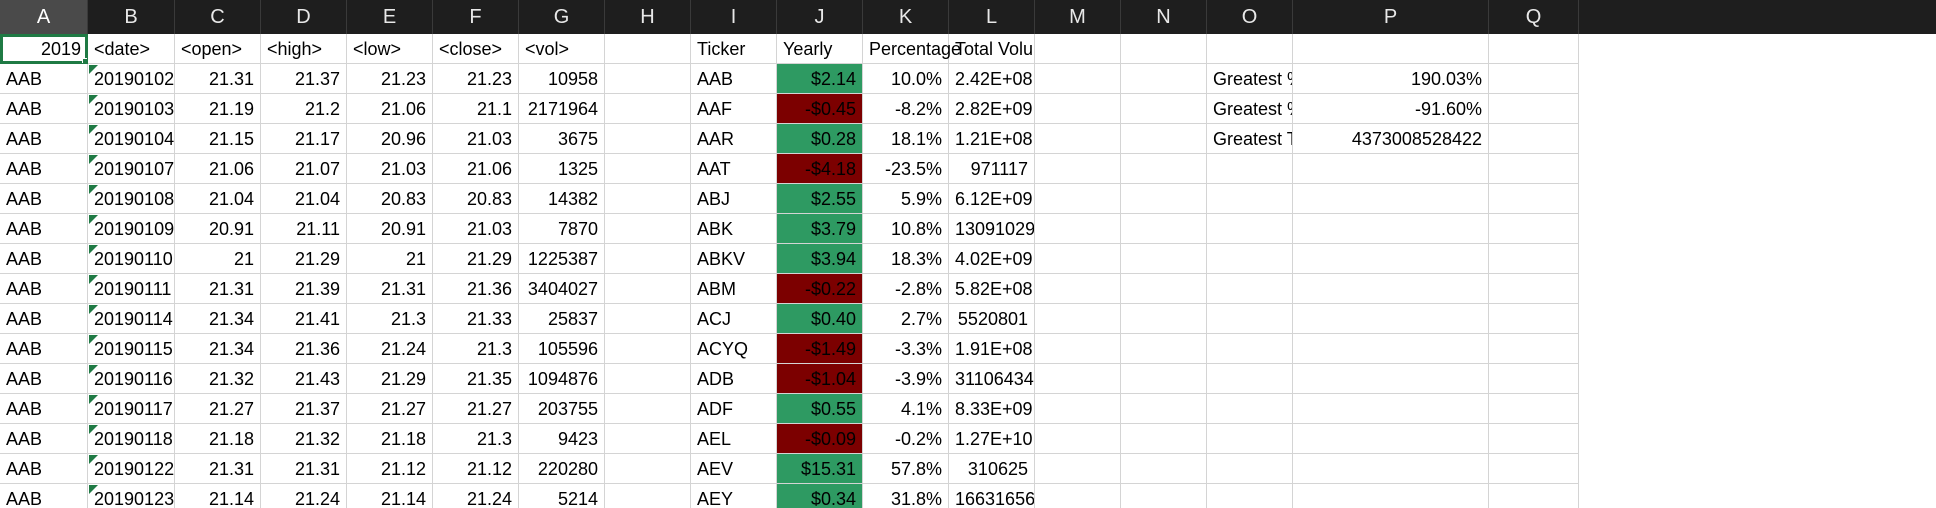 This screenshot has width=1936, height=508. What do you see at coordinates (476, 139) in the screenshot?
I see `close-cell: 21.03` at bounding box center [476, 139].